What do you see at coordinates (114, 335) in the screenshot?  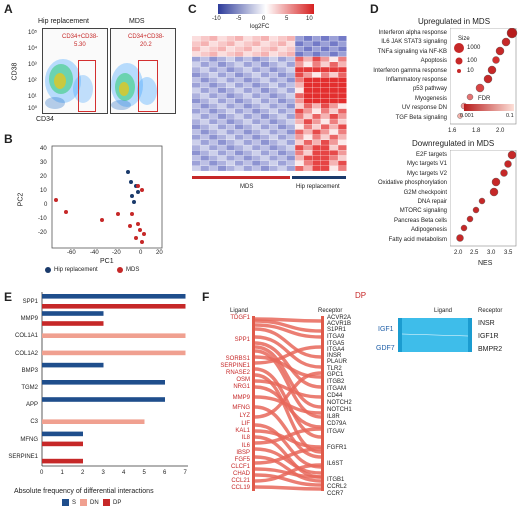 I see `e-bar-dn` at bounding box center [114, 335].